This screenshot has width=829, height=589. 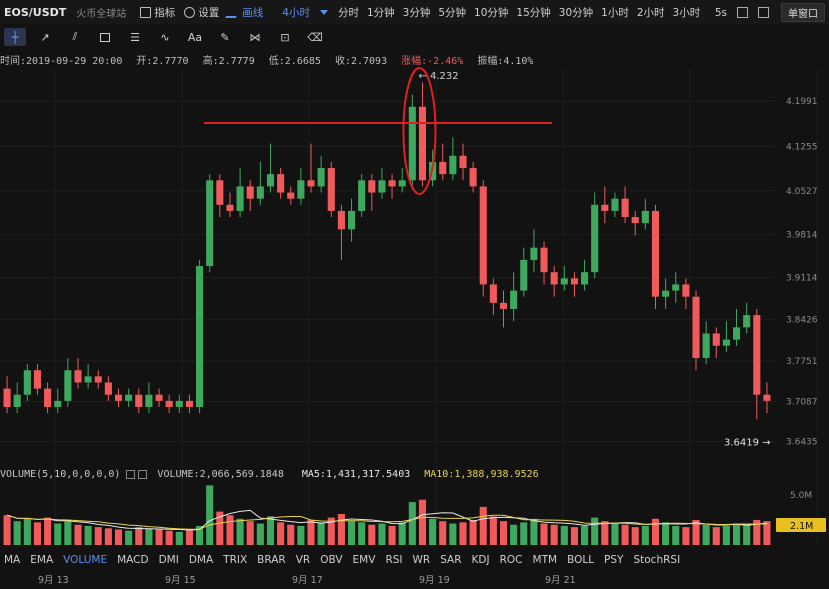 What do you see at coordinates (491, 12) in the screenshot?
I see `timeframe-10m: 10分钟` at bounding box center [491, 12].